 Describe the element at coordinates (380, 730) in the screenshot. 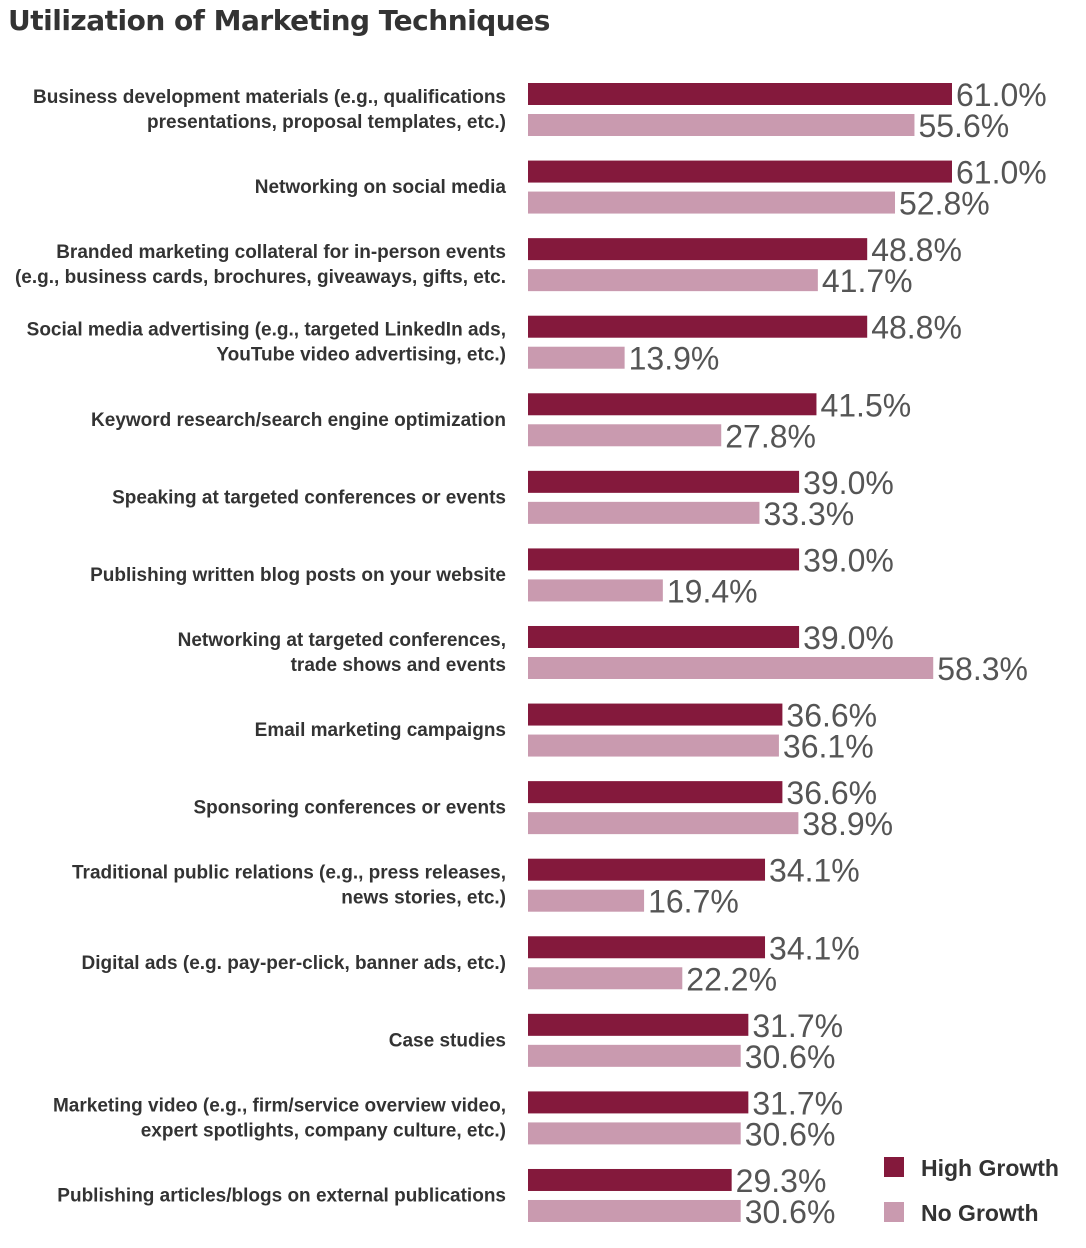

I see `category-label-line: Email marketing campaigns` at that location.